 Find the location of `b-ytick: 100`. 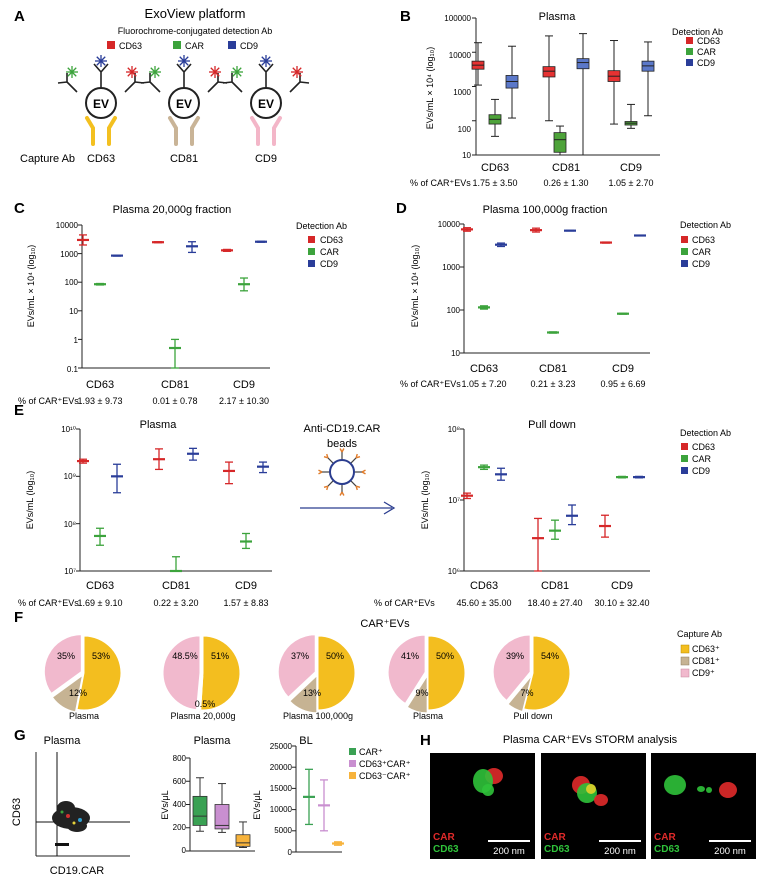

b-ytick: 100 is located at coordinates (465, 129).